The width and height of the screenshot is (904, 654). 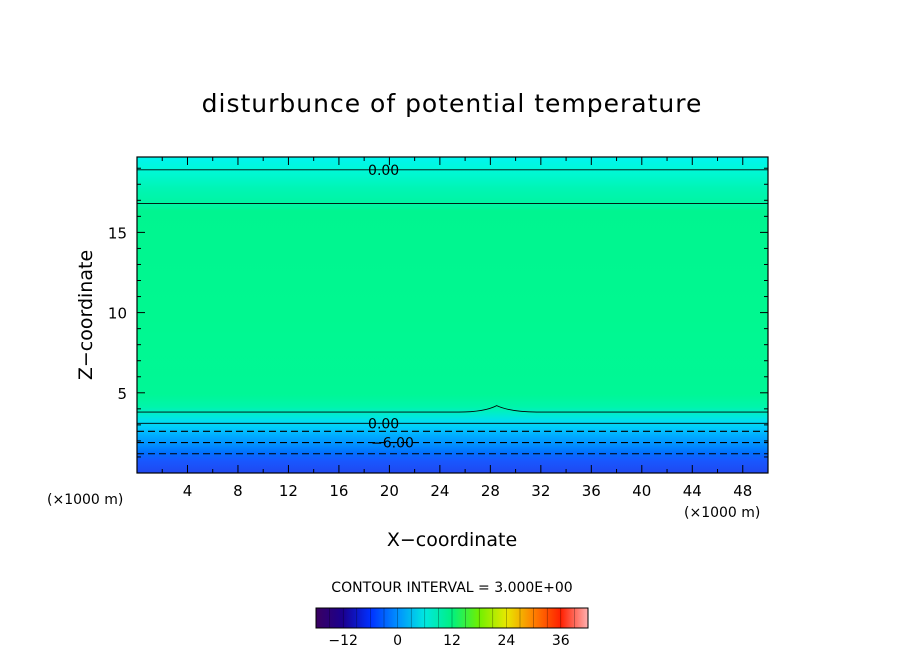 What do you see at coordinates (452, 628) in the screenshot?
I see `colorbar-ticks: −12 0 12 24 36` at bounding box center [452, 628].